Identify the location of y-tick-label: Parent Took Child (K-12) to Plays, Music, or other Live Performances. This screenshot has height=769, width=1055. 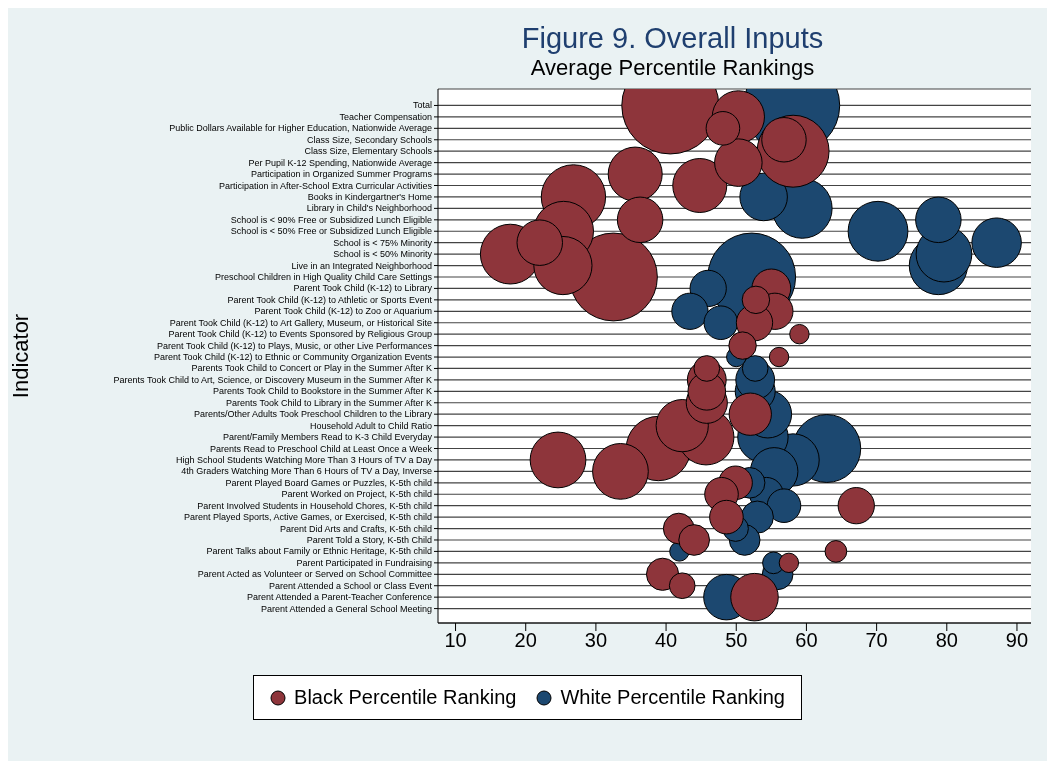
(295, 345).